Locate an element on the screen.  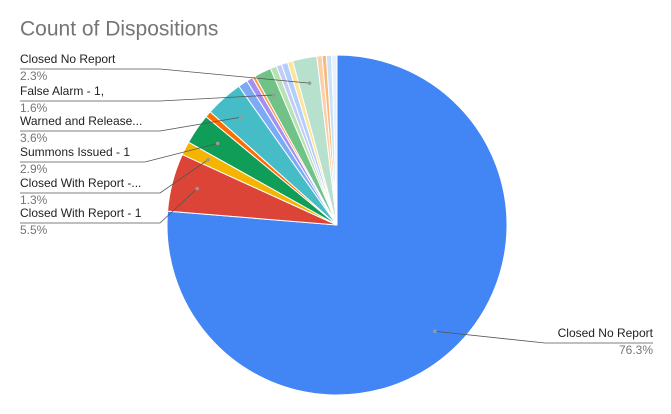
slice-value-label: 1.6% is located at coordinates (34, 108).